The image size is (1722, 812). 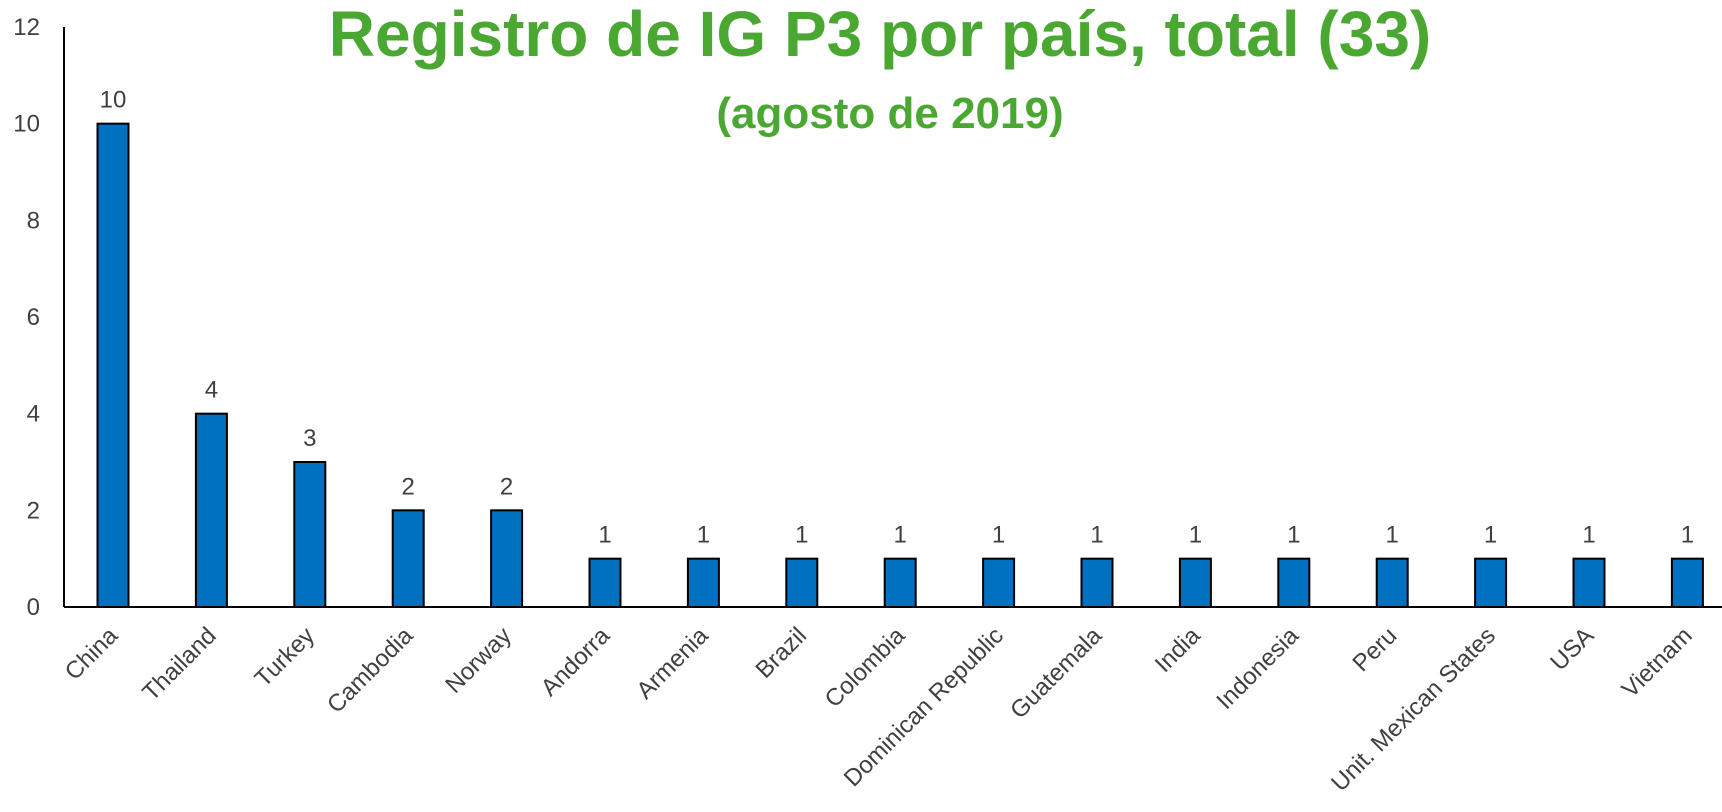 I want to click on x-tick-label: India, so click(x=1178, y=650).